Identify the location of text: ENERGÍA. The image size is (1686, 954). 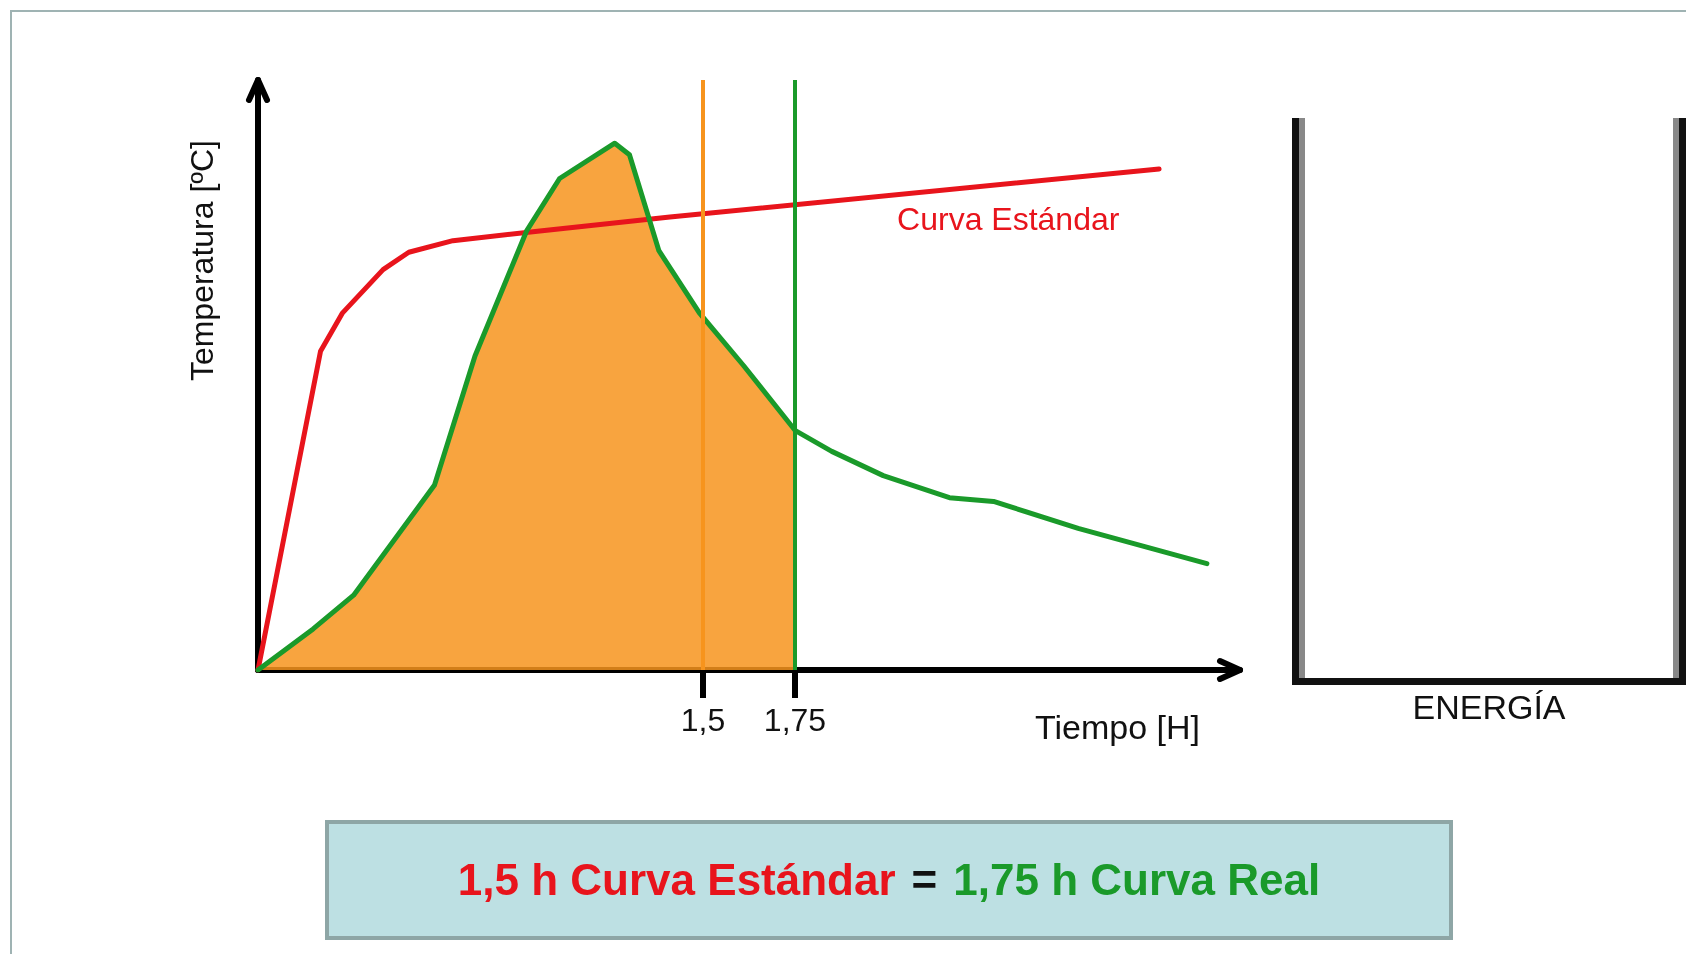
(1489, 707).